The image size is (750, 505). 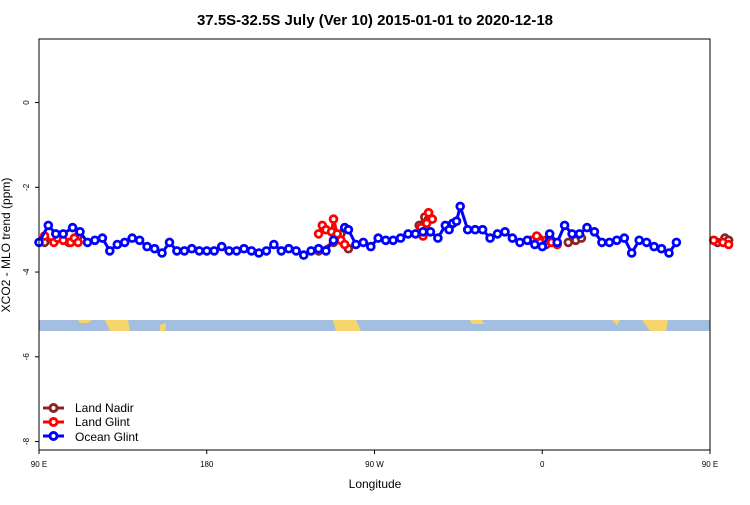 I want to click on series-ocean-glint, so click(x=358, y=230).